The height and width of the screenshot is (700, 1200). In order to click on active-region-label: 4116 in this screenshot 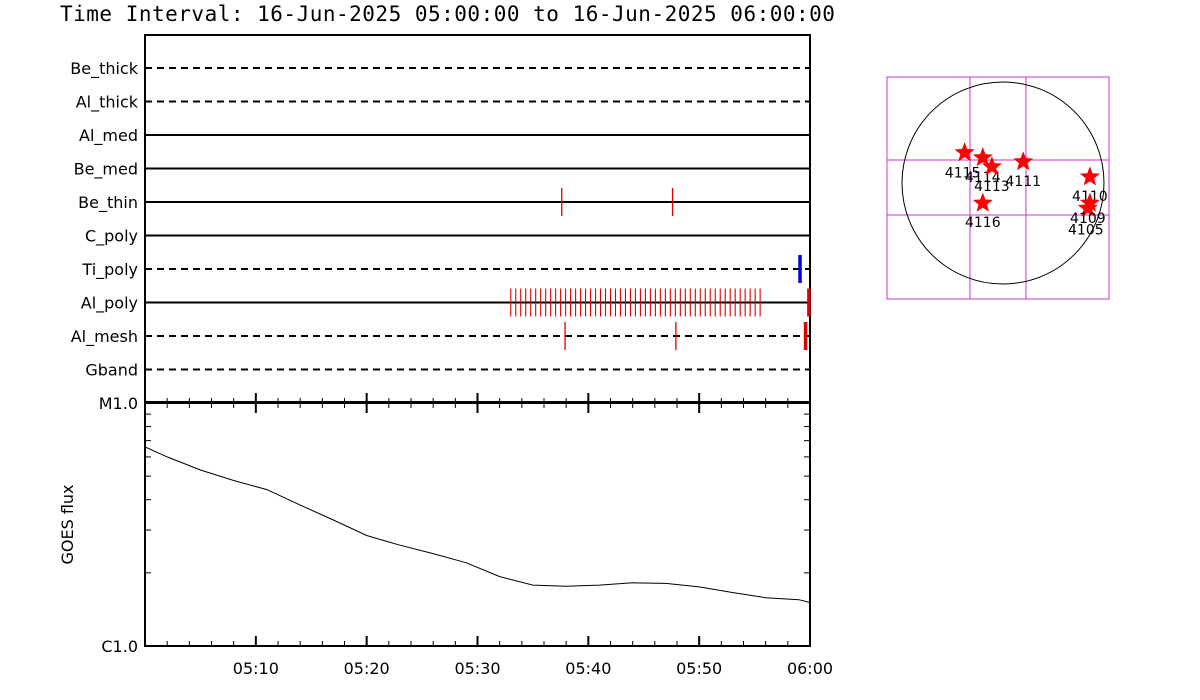, I will do `click(983, 223)`.